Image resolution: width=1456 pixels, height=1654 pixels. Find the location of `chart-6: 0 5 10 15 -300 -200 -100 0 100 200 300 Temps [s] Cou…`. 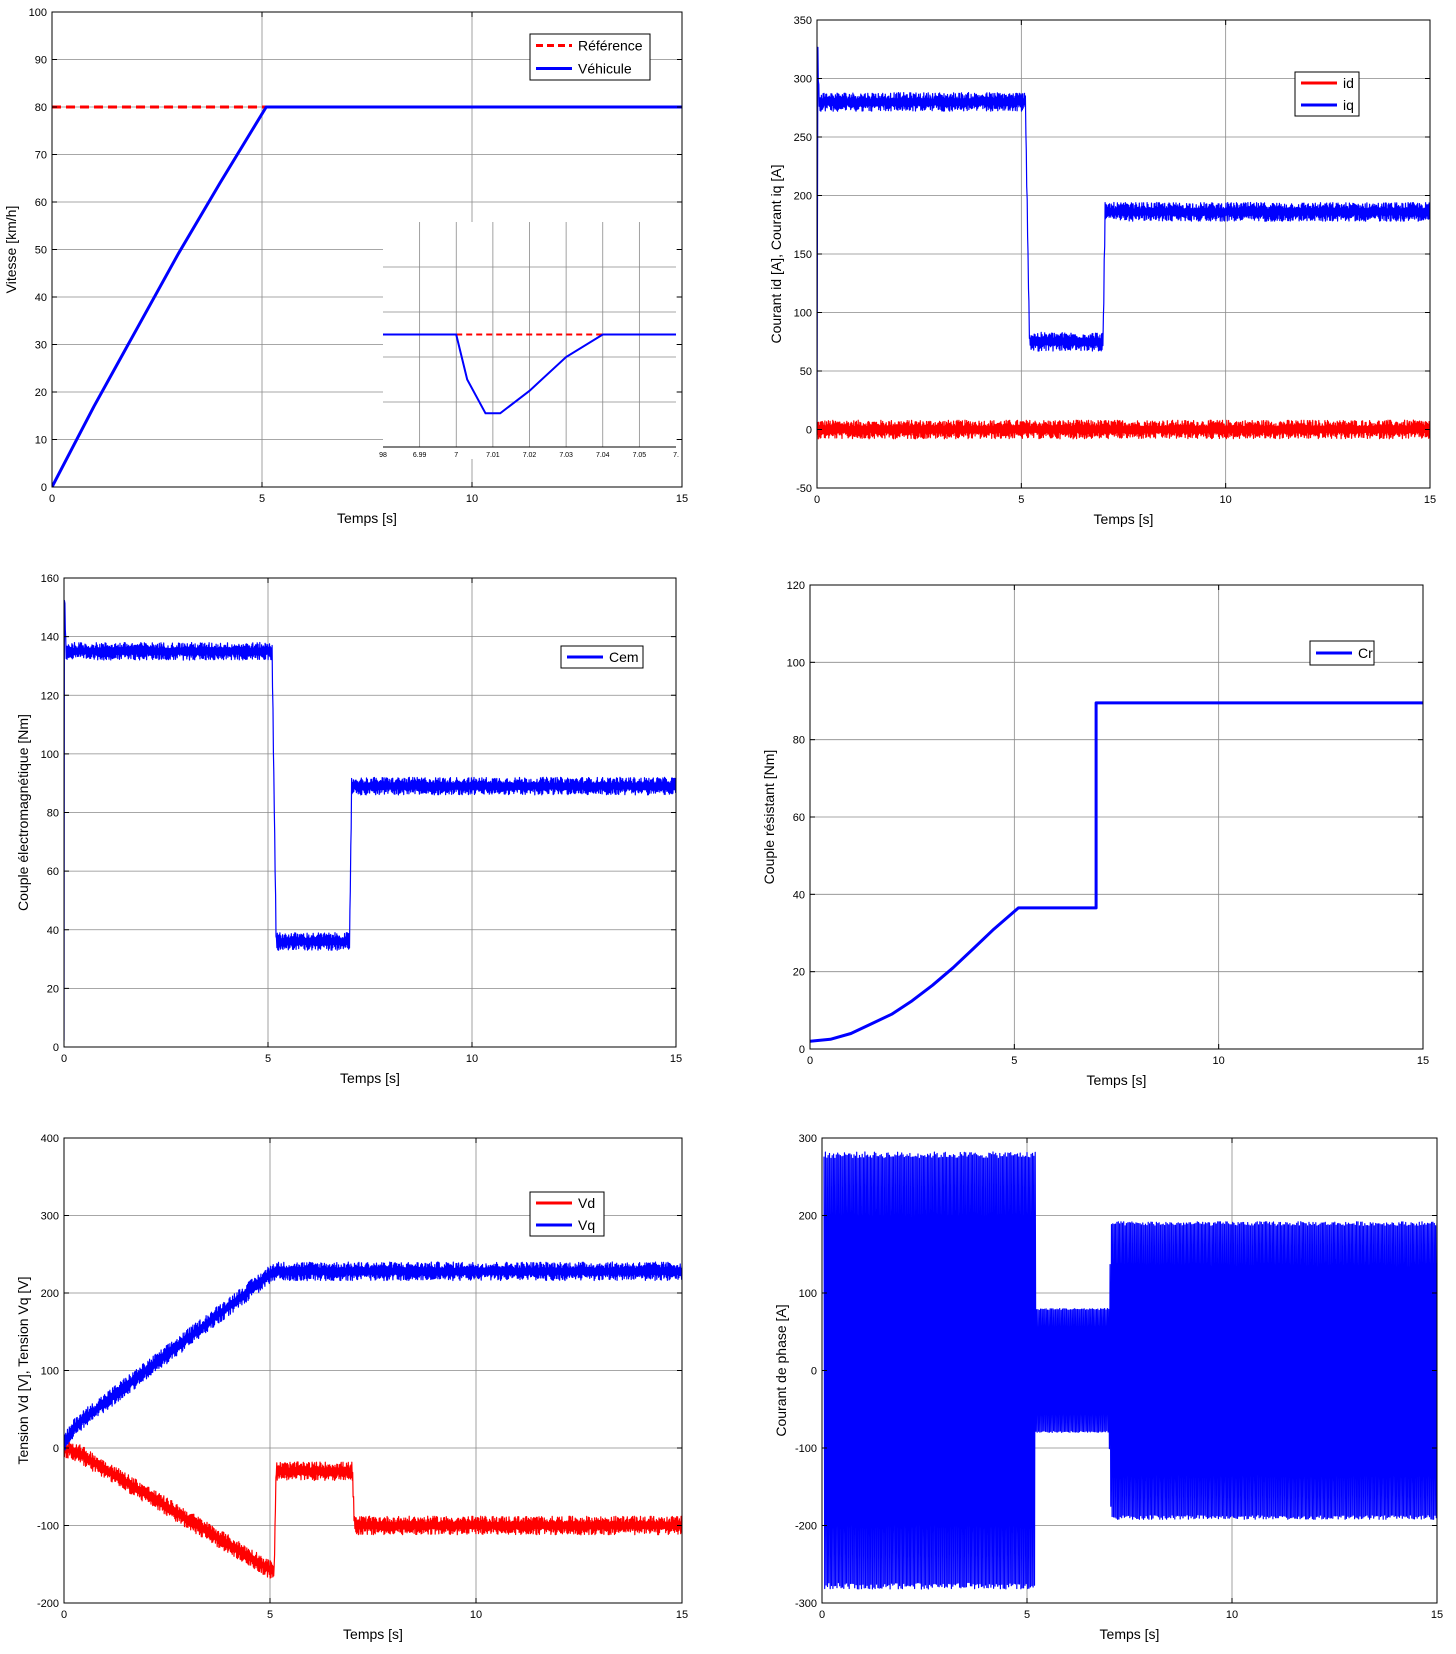

chart-6: 0 5 10 15 -300 -200 -100 0 100 200 300 Temps [s] Cou… is located at coordinates (1108, 1387).